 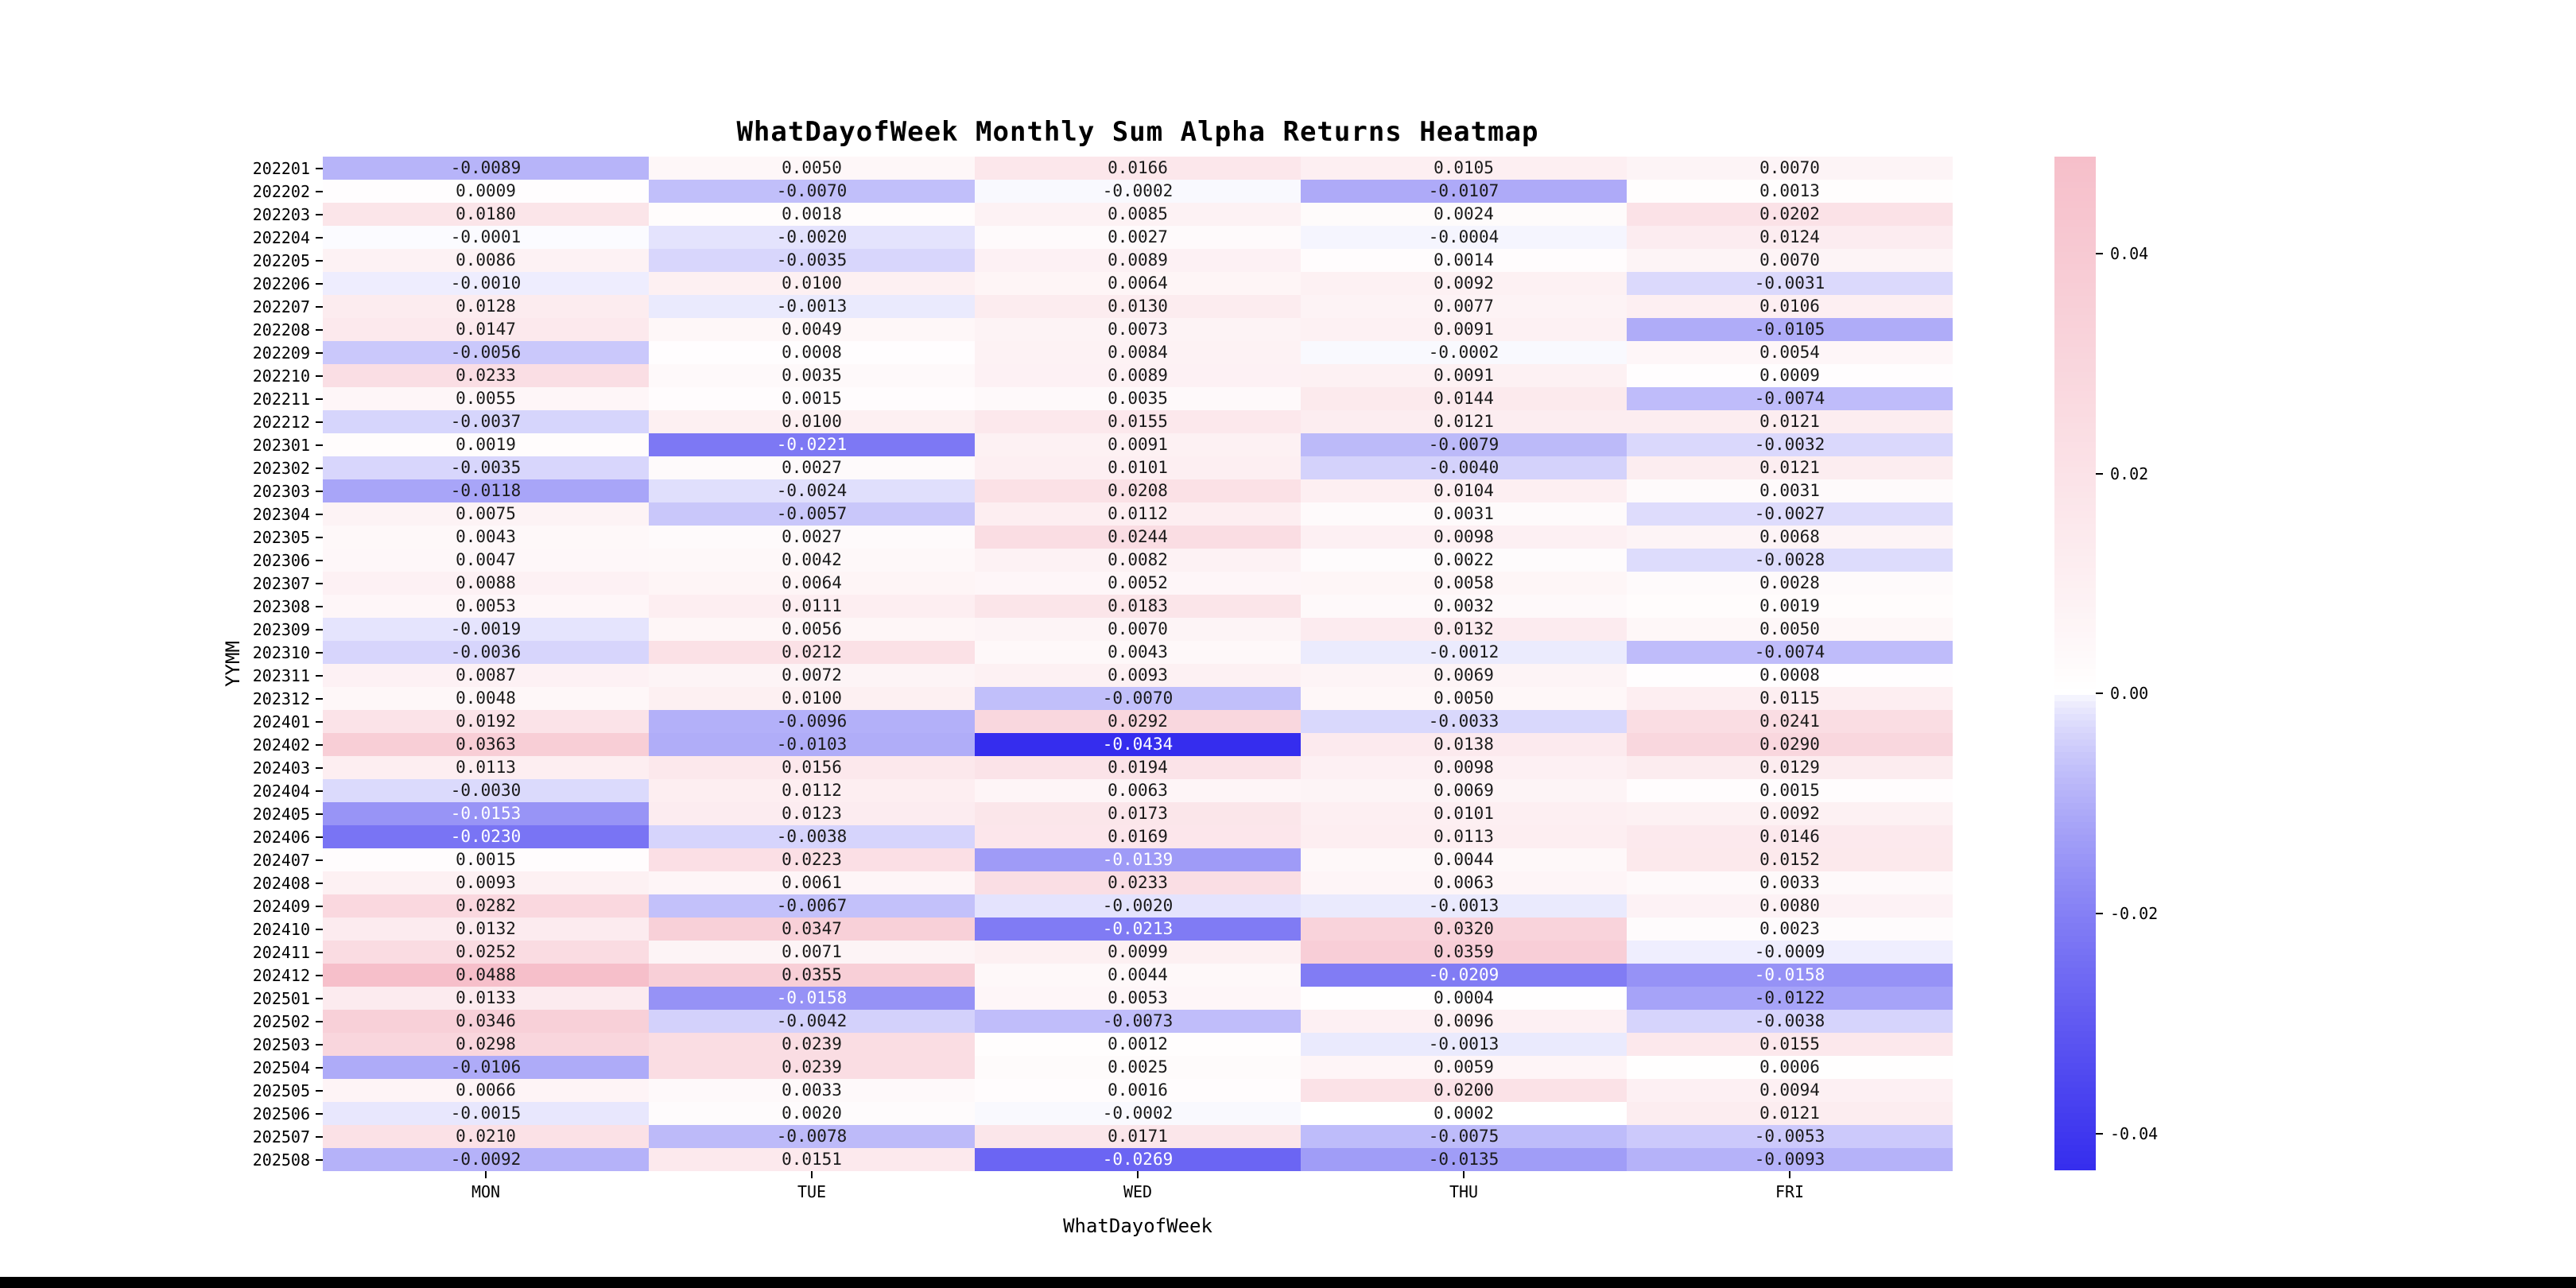 What do you see at coordinates (161, 606) in the screenshot?
I see `y-tick-label: 202308` at bounding box center [161, 606].